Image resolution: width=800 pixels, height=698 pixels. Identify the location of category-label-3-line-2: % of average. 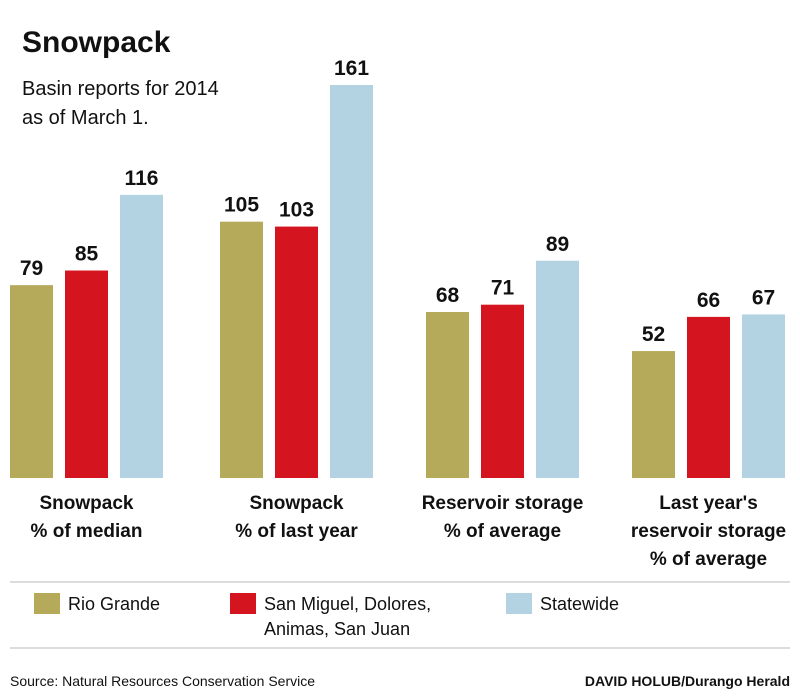
(502, 531).